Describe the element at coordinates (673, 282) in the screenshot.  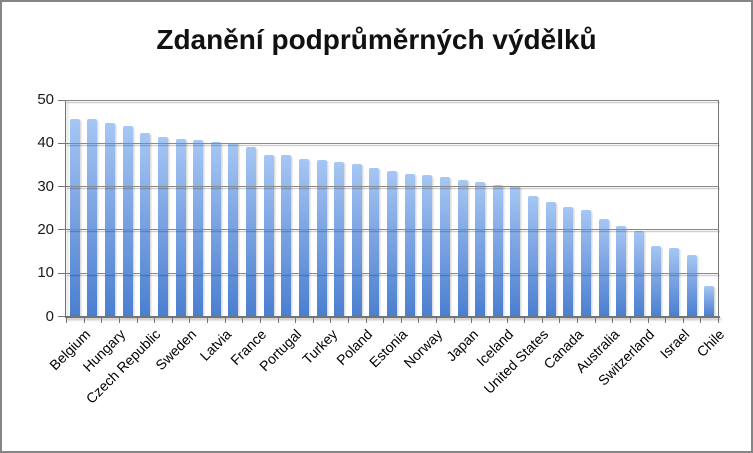
I see `bar-israel` at that location.